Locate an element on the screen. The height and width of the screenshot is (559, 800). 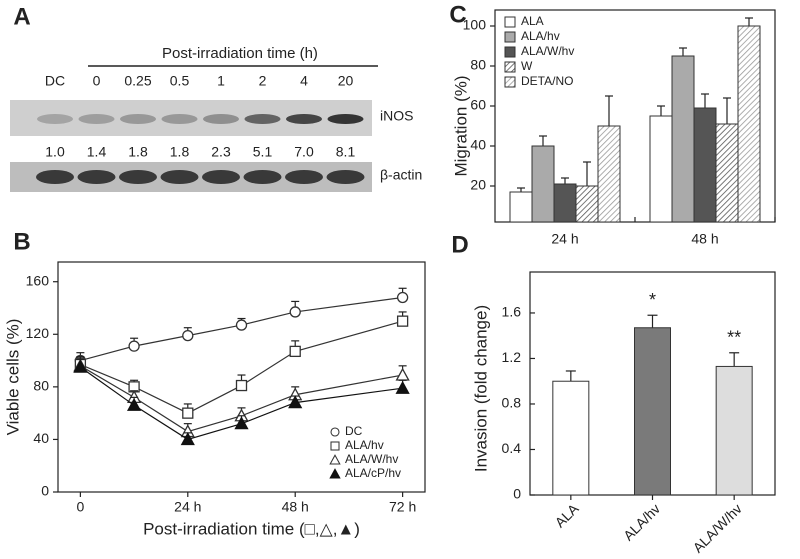
lane-label: DC is located at coordinates (55, 81).